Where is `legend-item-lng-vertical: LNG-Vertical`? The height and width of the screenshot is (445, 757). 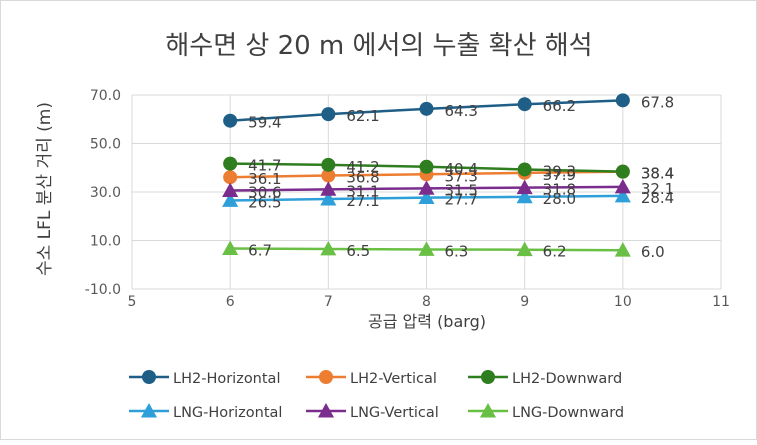
legend-item-lng-vertical: LNG-Vertical is located at coordinates (372, 411).